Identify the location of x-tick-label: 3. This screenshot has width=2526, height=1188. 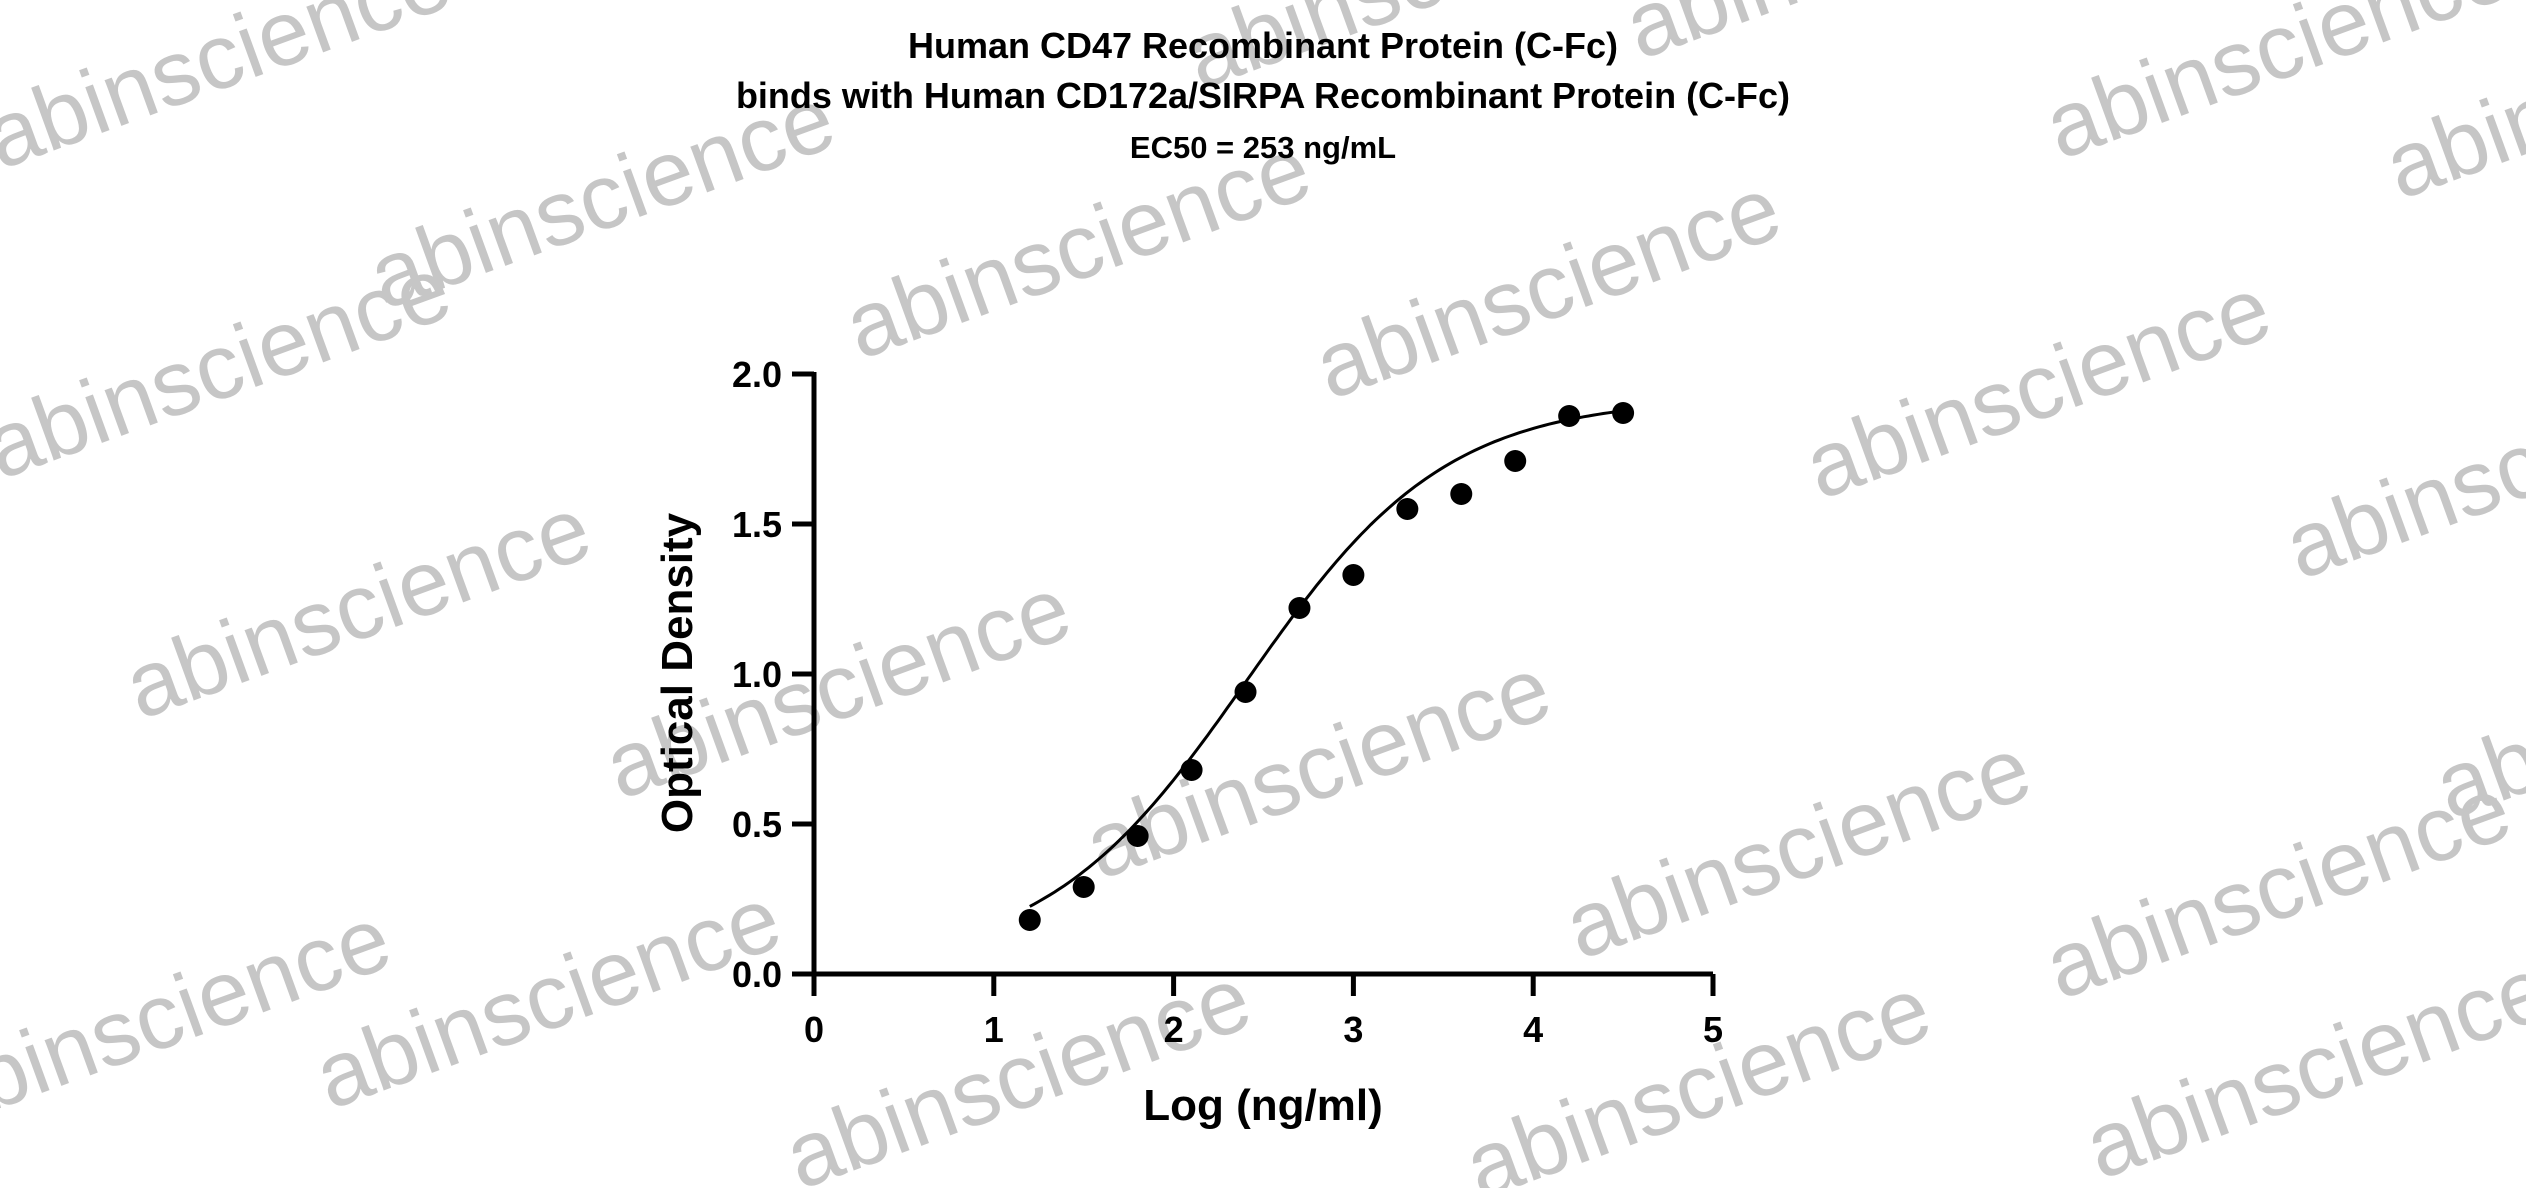
(1353, 1029).